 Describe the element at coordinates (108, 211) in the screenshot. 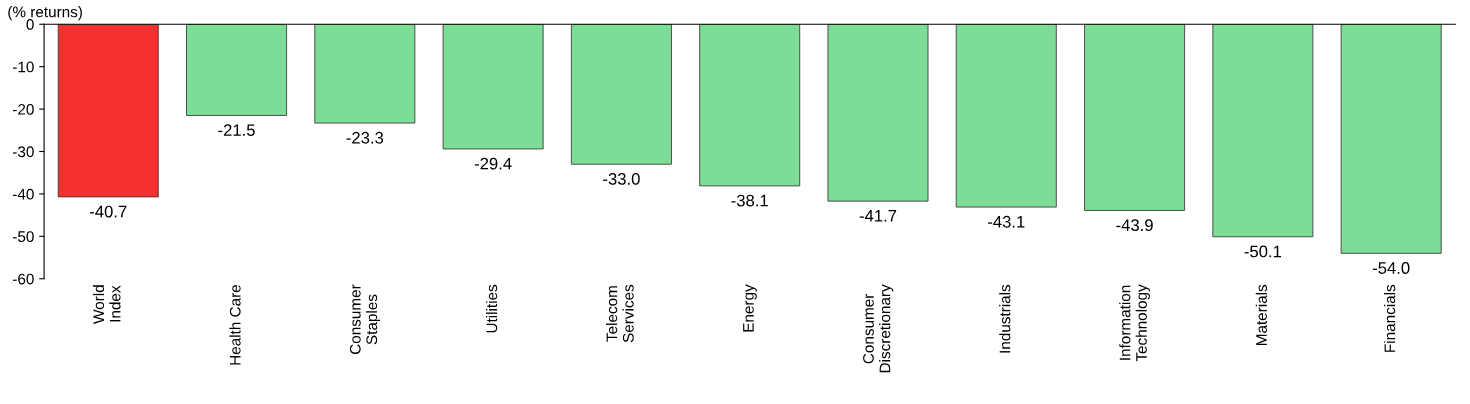

I see `data-label: -40.7` at that location.